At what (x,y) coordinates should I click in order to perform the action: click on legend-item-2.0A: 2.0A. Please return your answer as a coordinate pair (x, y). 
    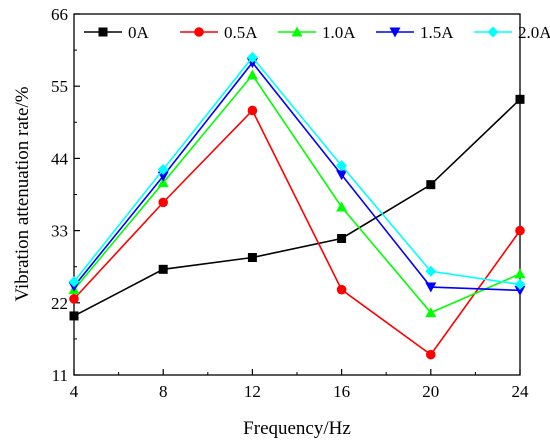
    Looking at the image, I should click on (512, 32).